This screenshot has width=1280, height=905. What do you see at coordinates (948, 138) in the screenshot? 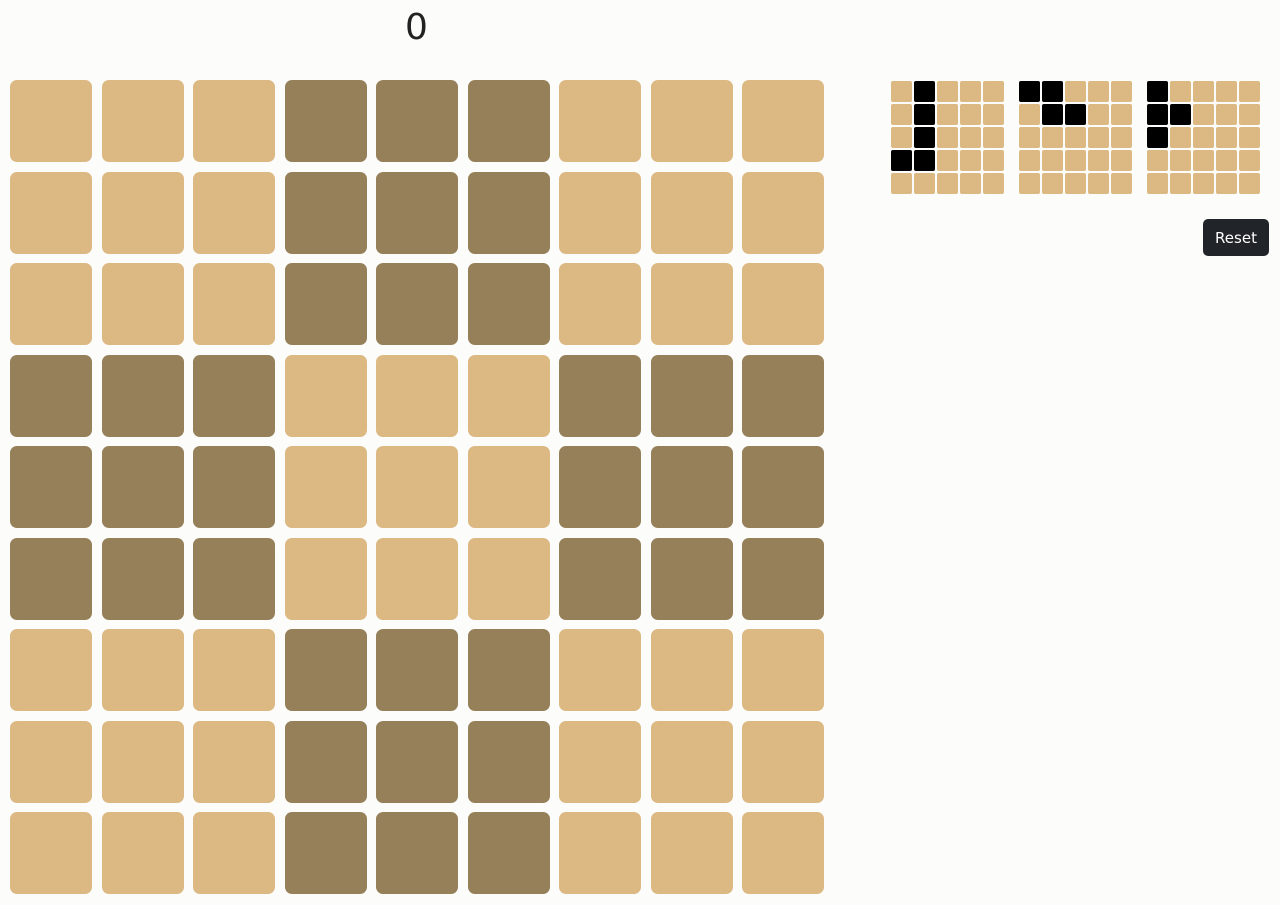
I see `piece-j-shape` at bounding box center [948, 138].